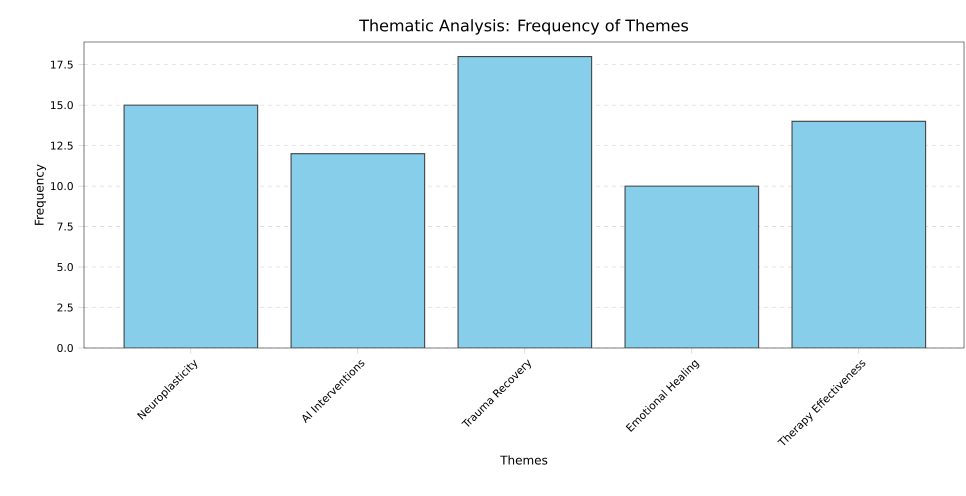  Describe the element at coordinates (65, 307) in the screenshot. I see `y-tick-label: 2.5` at that location.